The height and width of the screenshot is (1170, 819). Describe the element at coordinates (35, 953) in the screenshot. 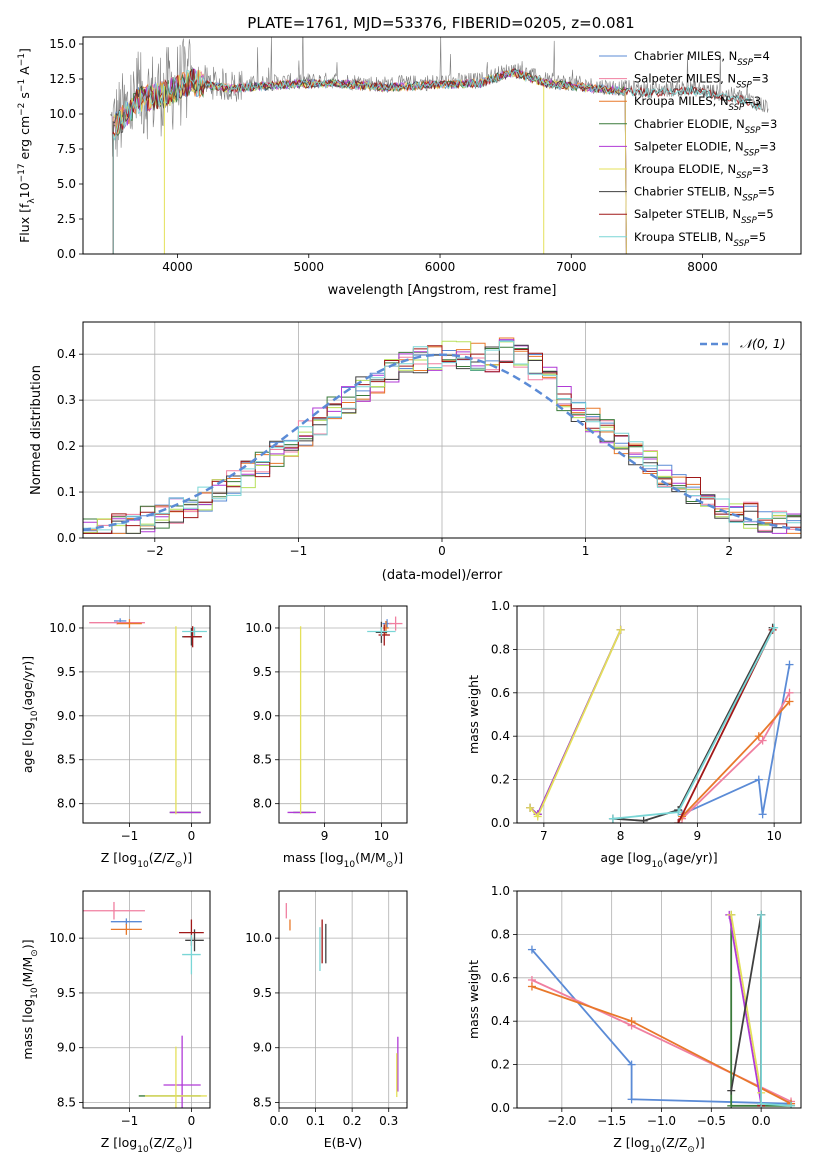

I see `y-axis-label-part: ⊙` at that location.